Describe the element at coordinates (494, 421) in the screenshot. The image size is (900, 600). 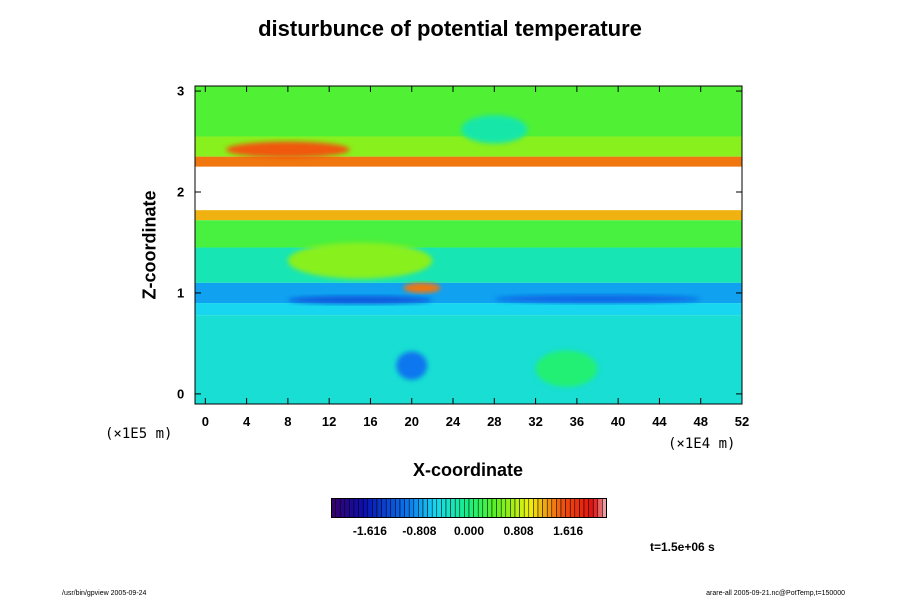
I see `x-tick-label: 28` at that location.